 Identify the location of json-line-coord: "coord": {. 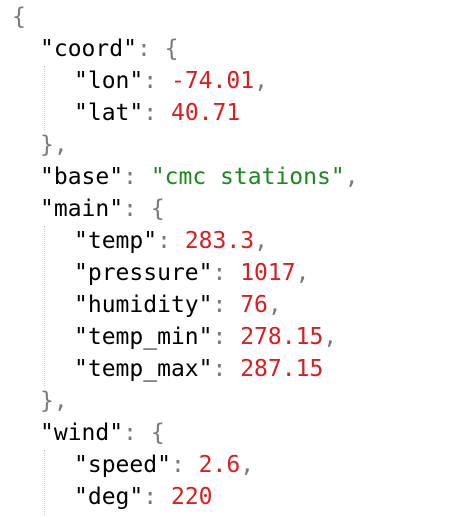
(233, 49).